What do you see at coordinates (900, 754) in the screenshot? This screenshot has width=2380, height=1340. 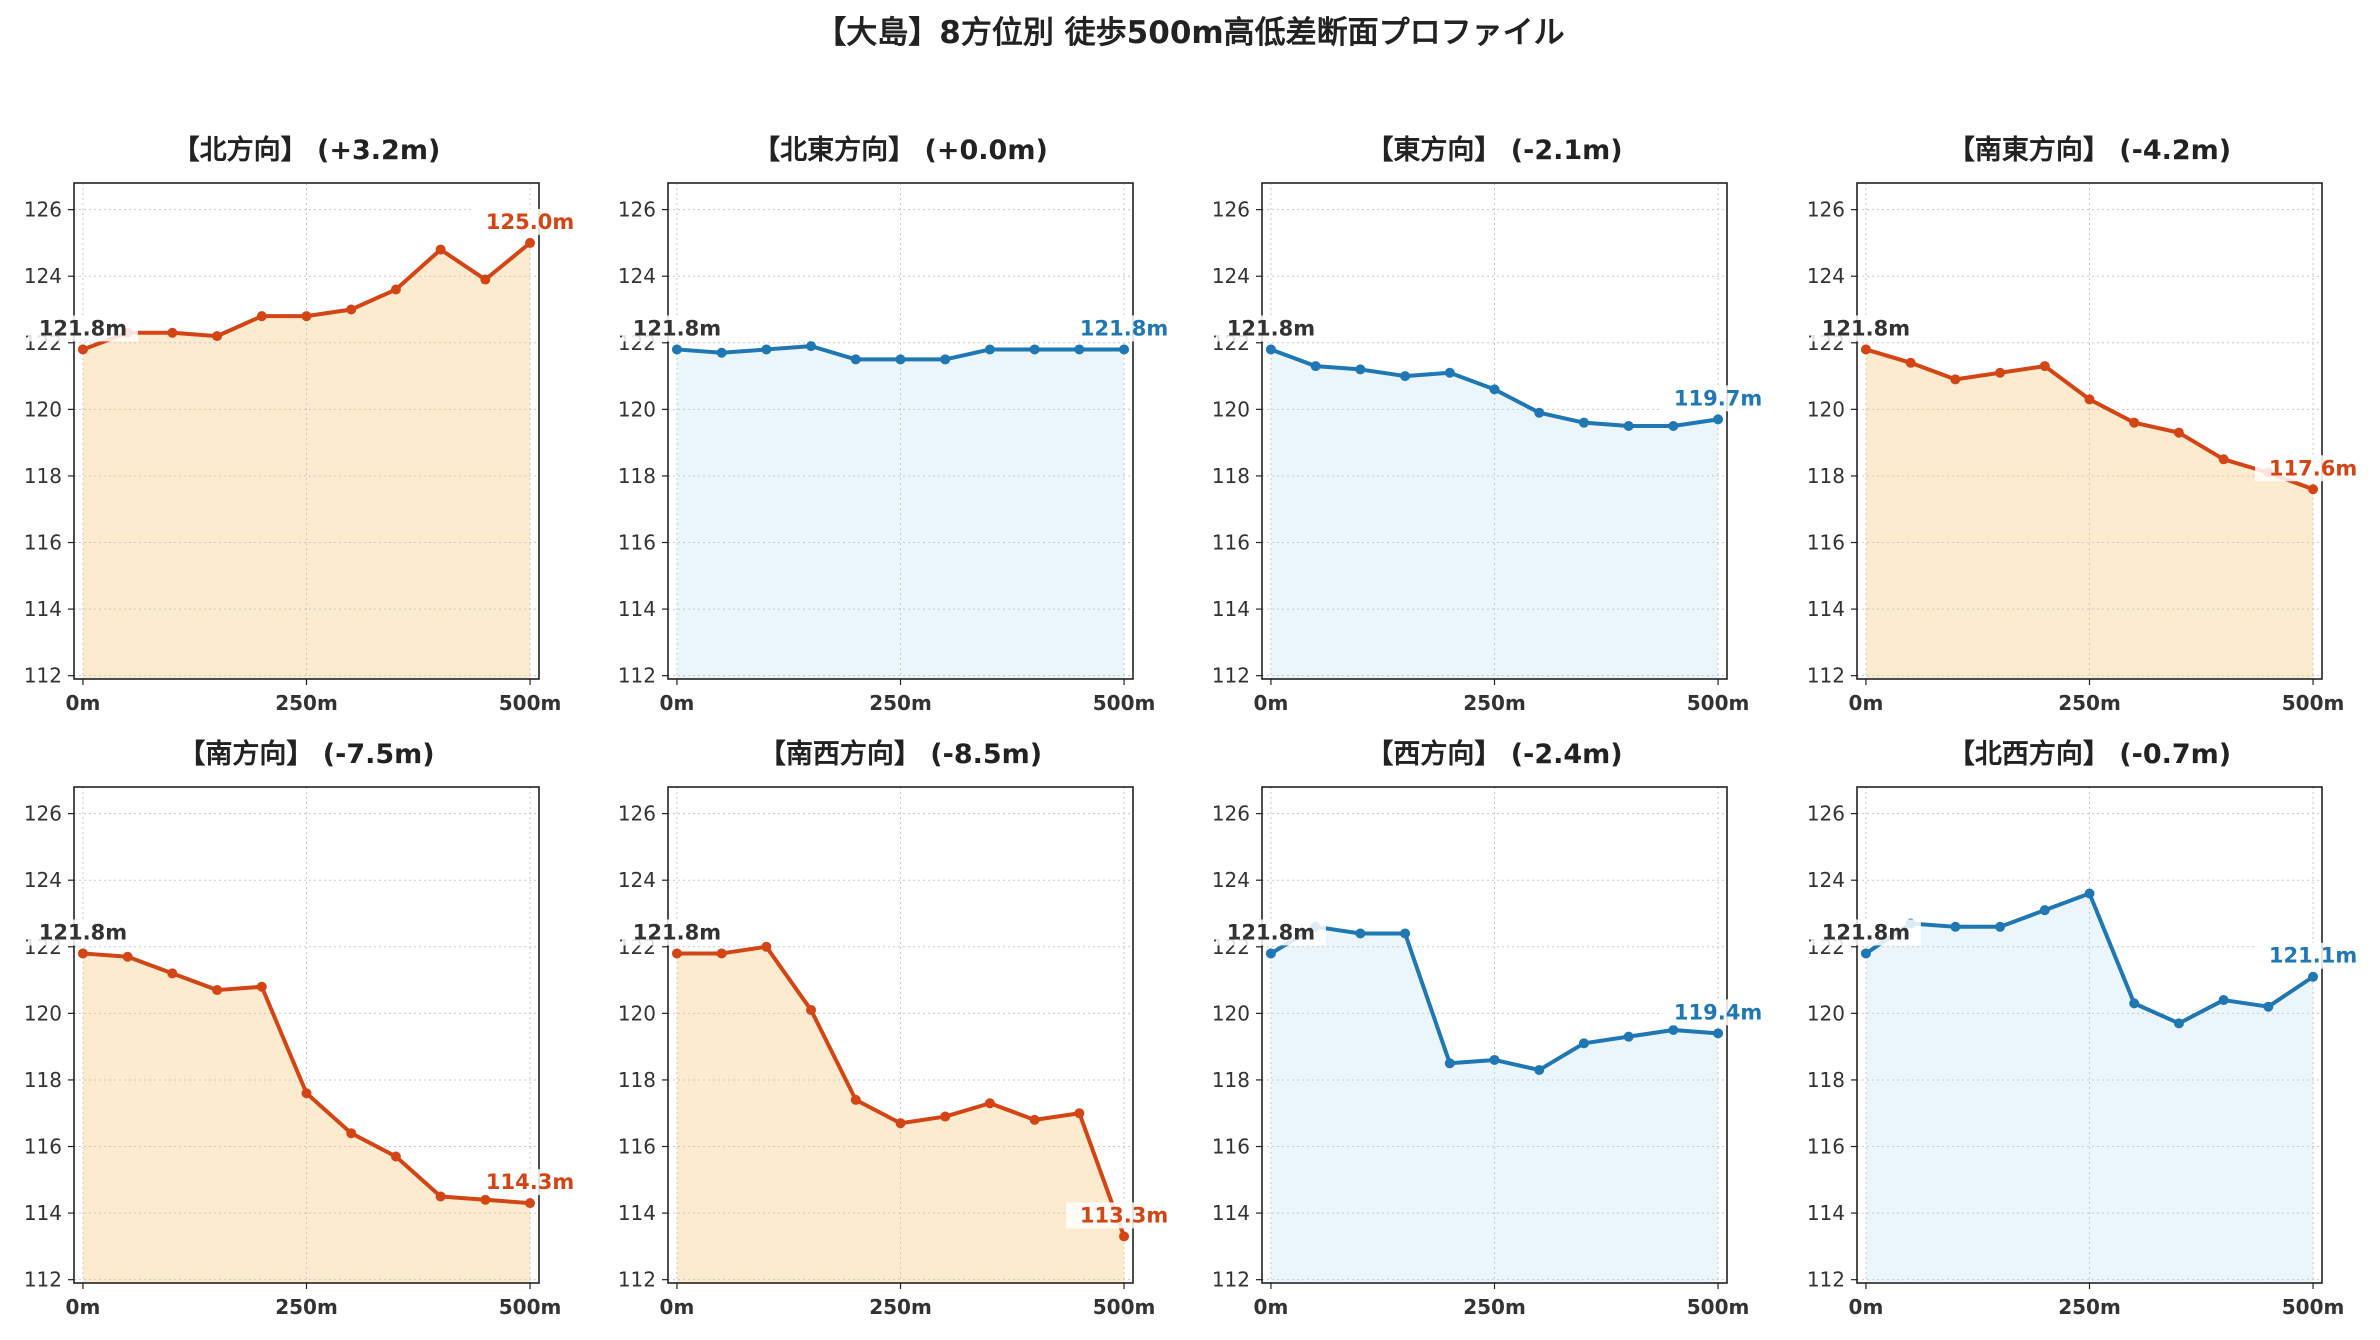 I see `panel-title: 【南西方向】 (-8.5m)` at bounding box center [900, 754].